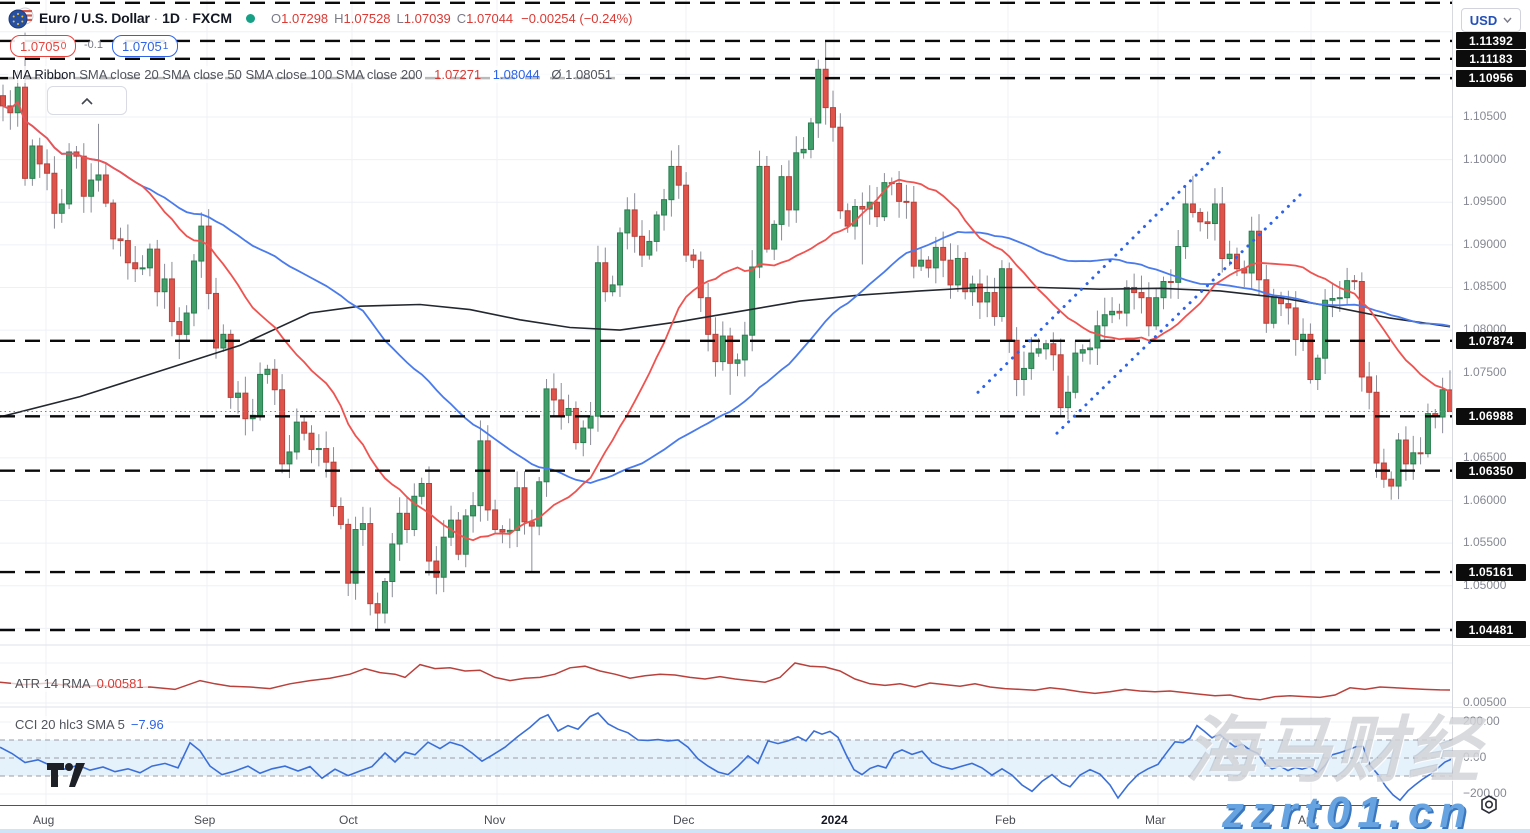 The height and width of the screenshot is (833, 1530). I want to click on price-level-badge: 1.06988, so click(1491, 416).